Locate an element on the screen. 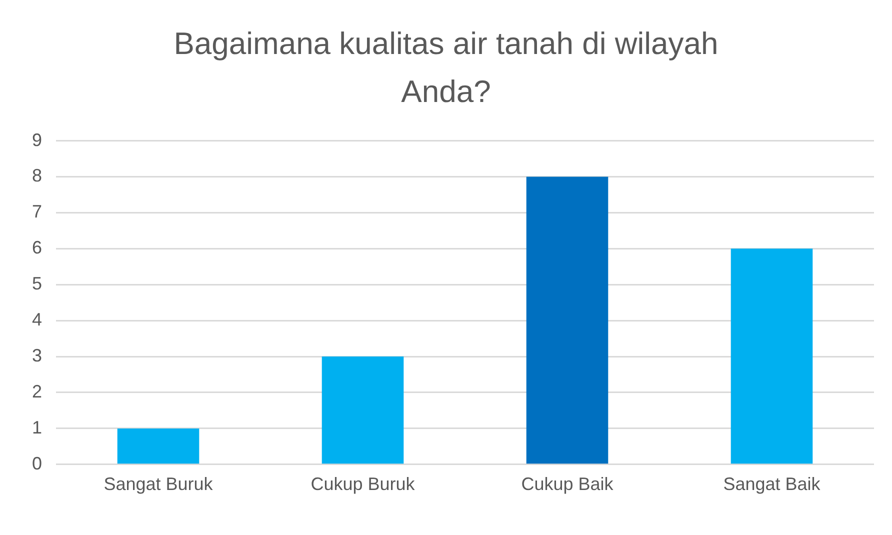  y-tick-label: 1 is located at coordinates (37, 427).